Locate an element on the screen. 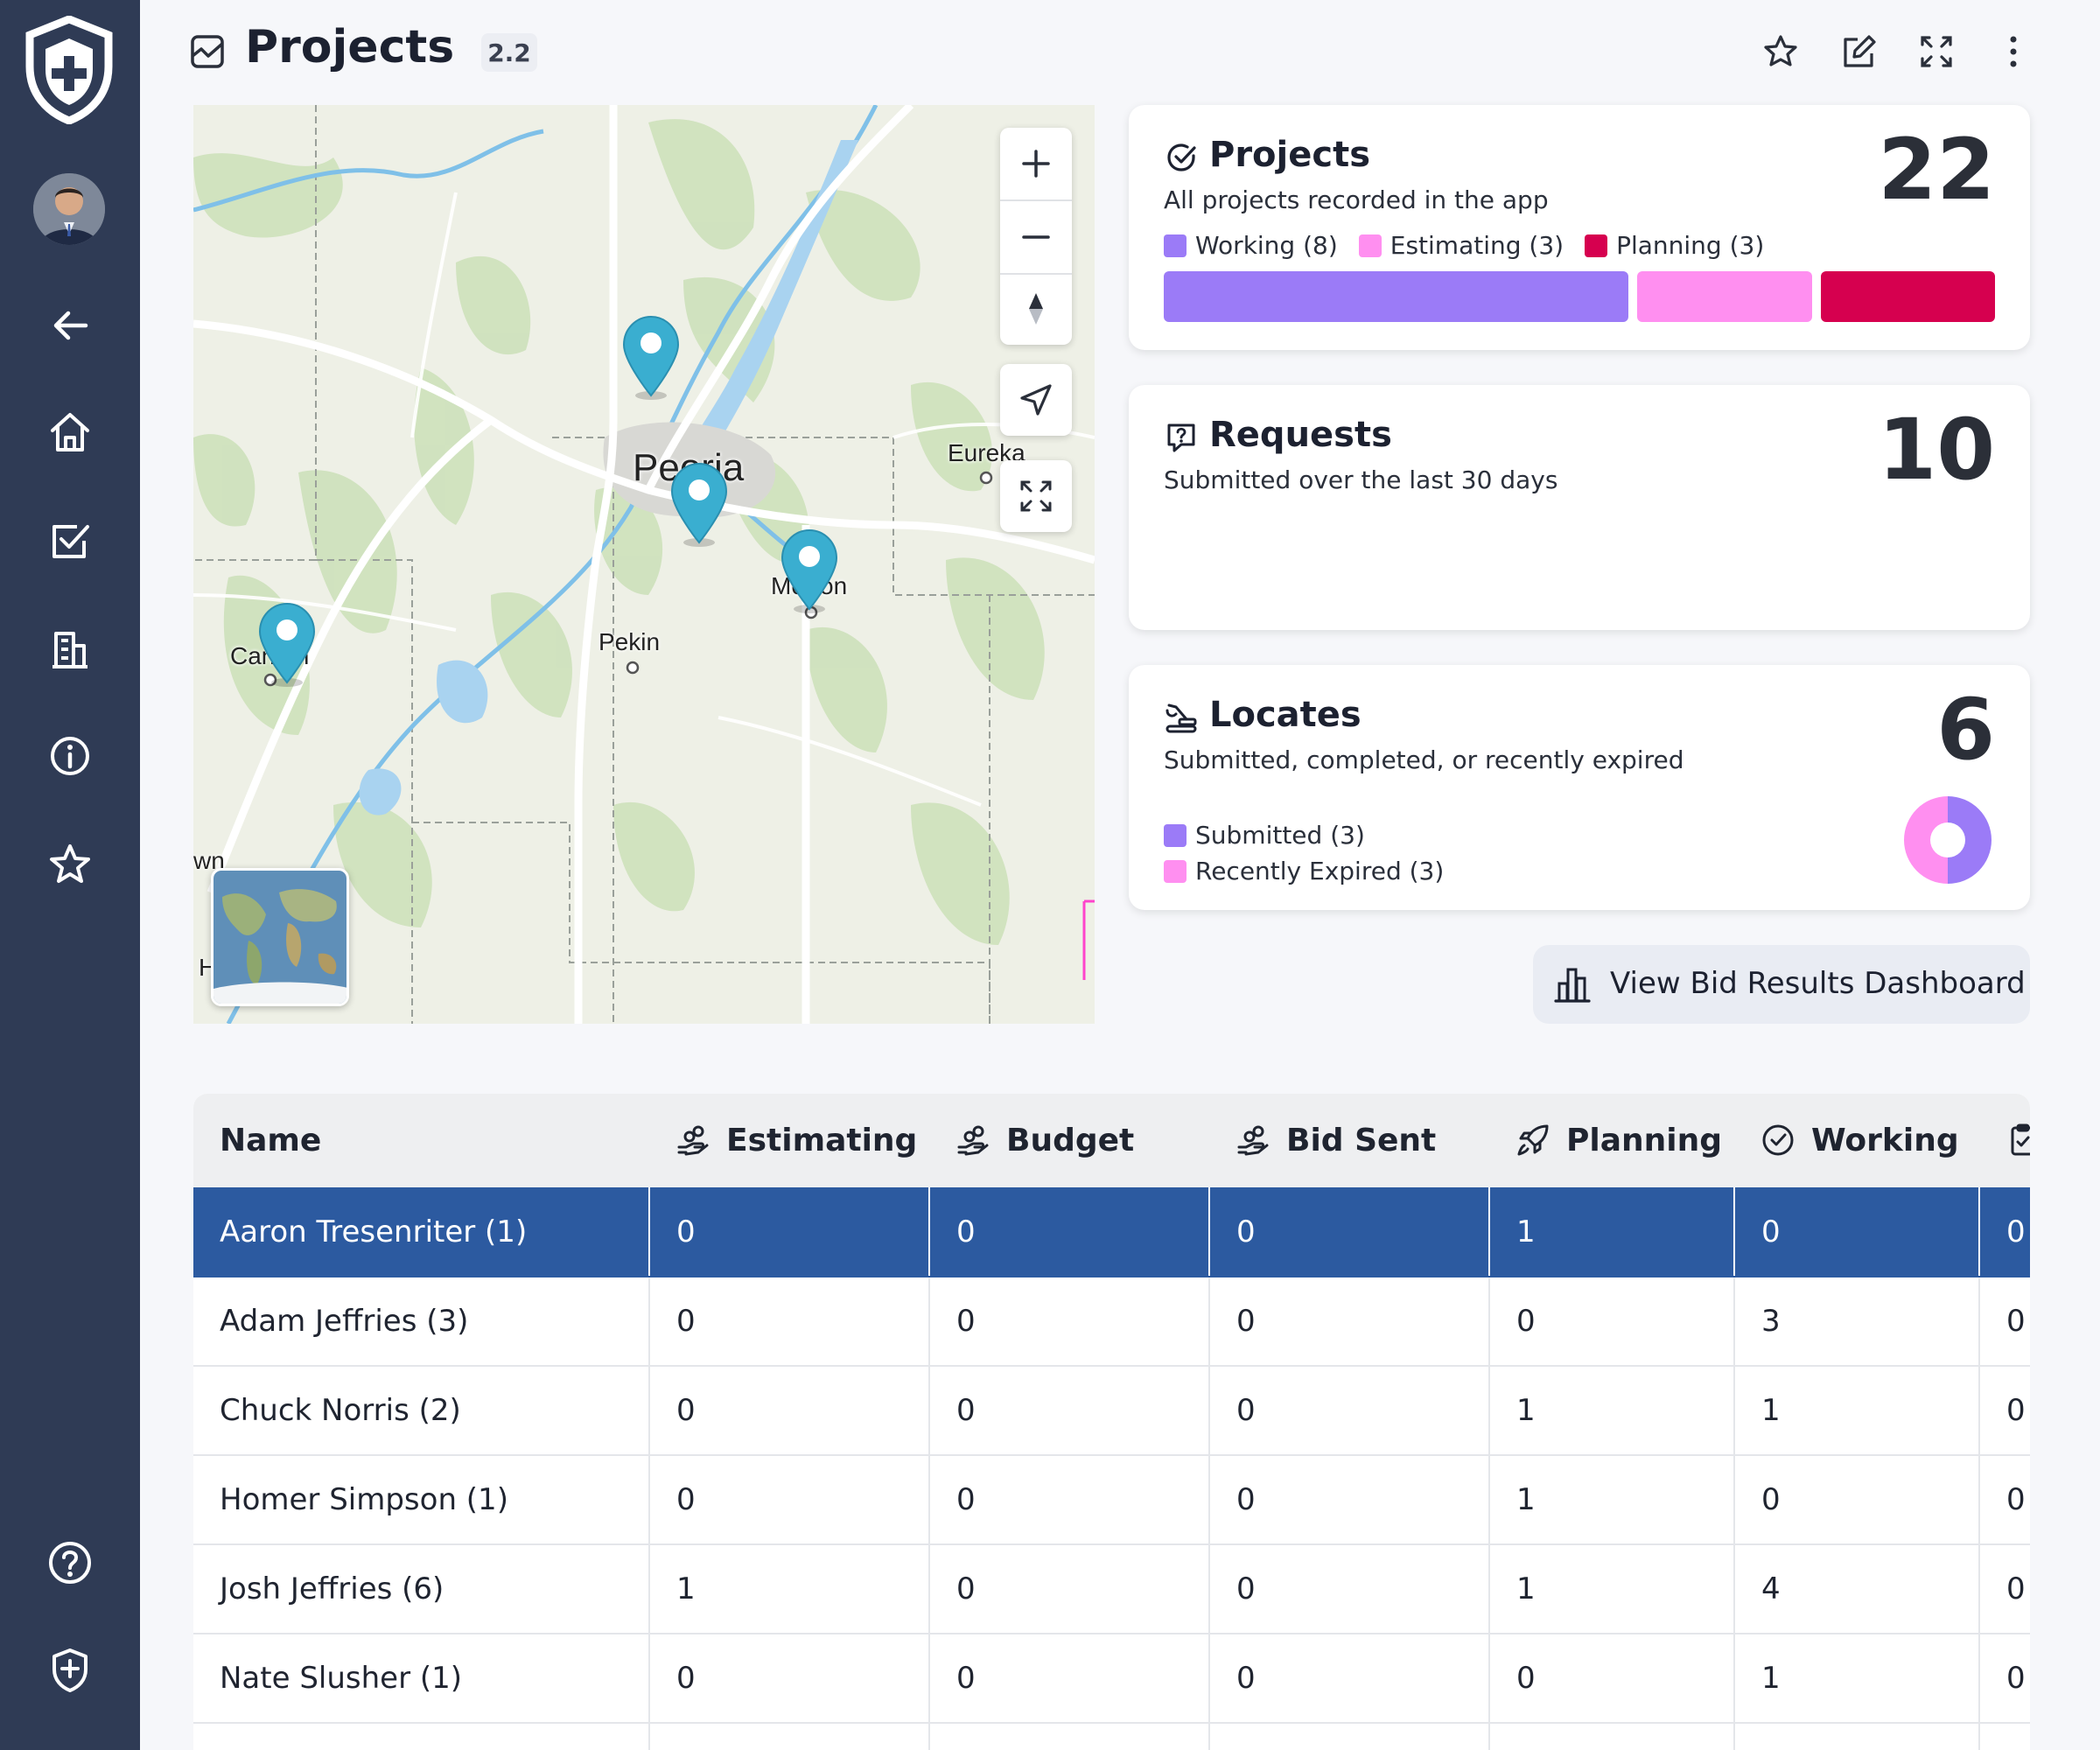  zoom-in-icon is located at coordinates (1036, 164).